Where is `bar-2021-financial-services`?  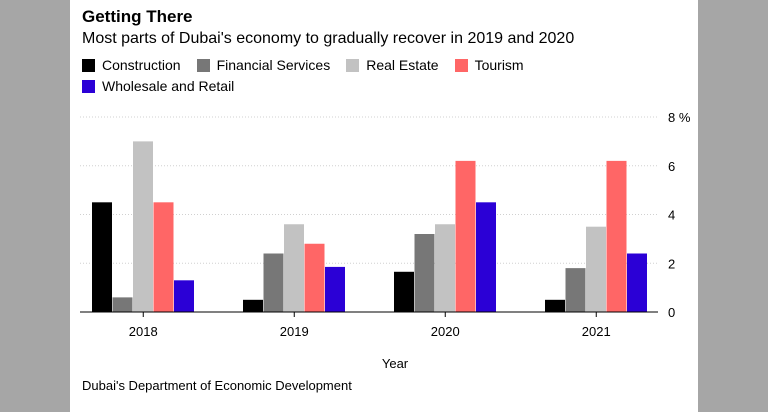
bar-2021-financial-services is located at coordinates (575, 290).